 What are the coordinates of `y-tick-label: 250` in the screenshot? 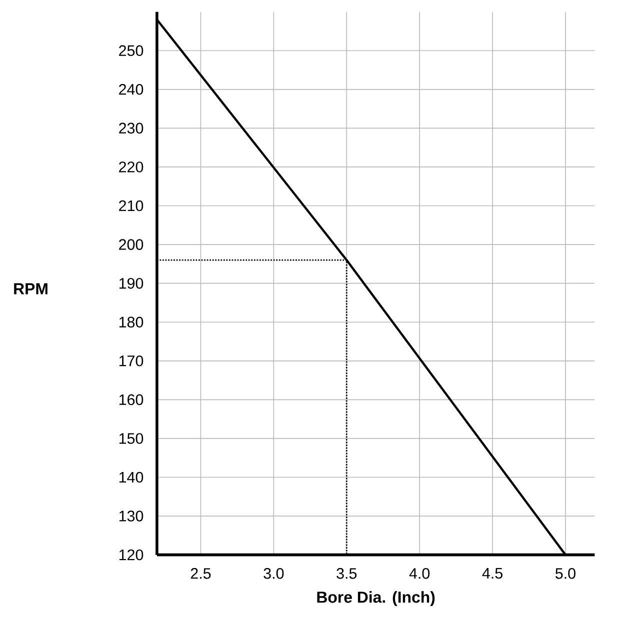 It's located at (131, 50).